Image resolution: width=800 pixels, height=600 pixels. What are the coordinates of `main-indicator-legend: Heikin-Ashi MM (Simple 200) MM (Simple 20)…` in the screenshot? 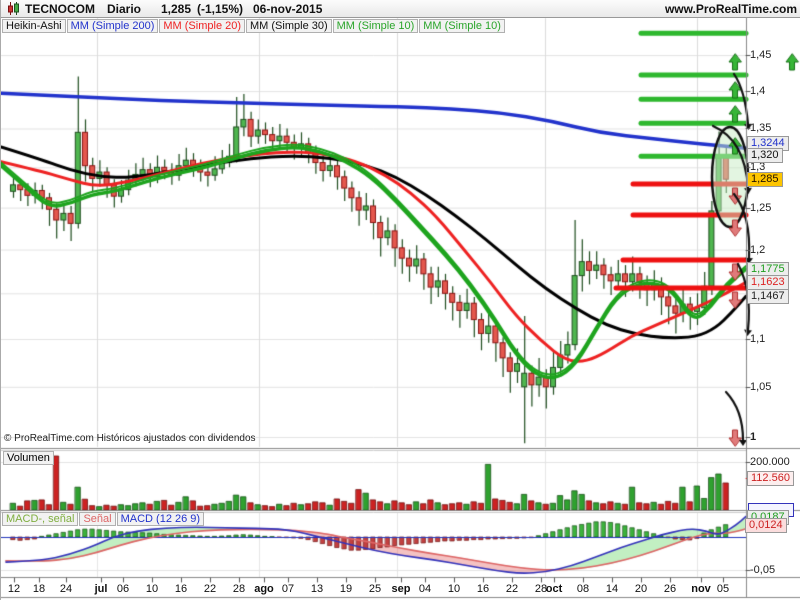 It's located at (254, 26).